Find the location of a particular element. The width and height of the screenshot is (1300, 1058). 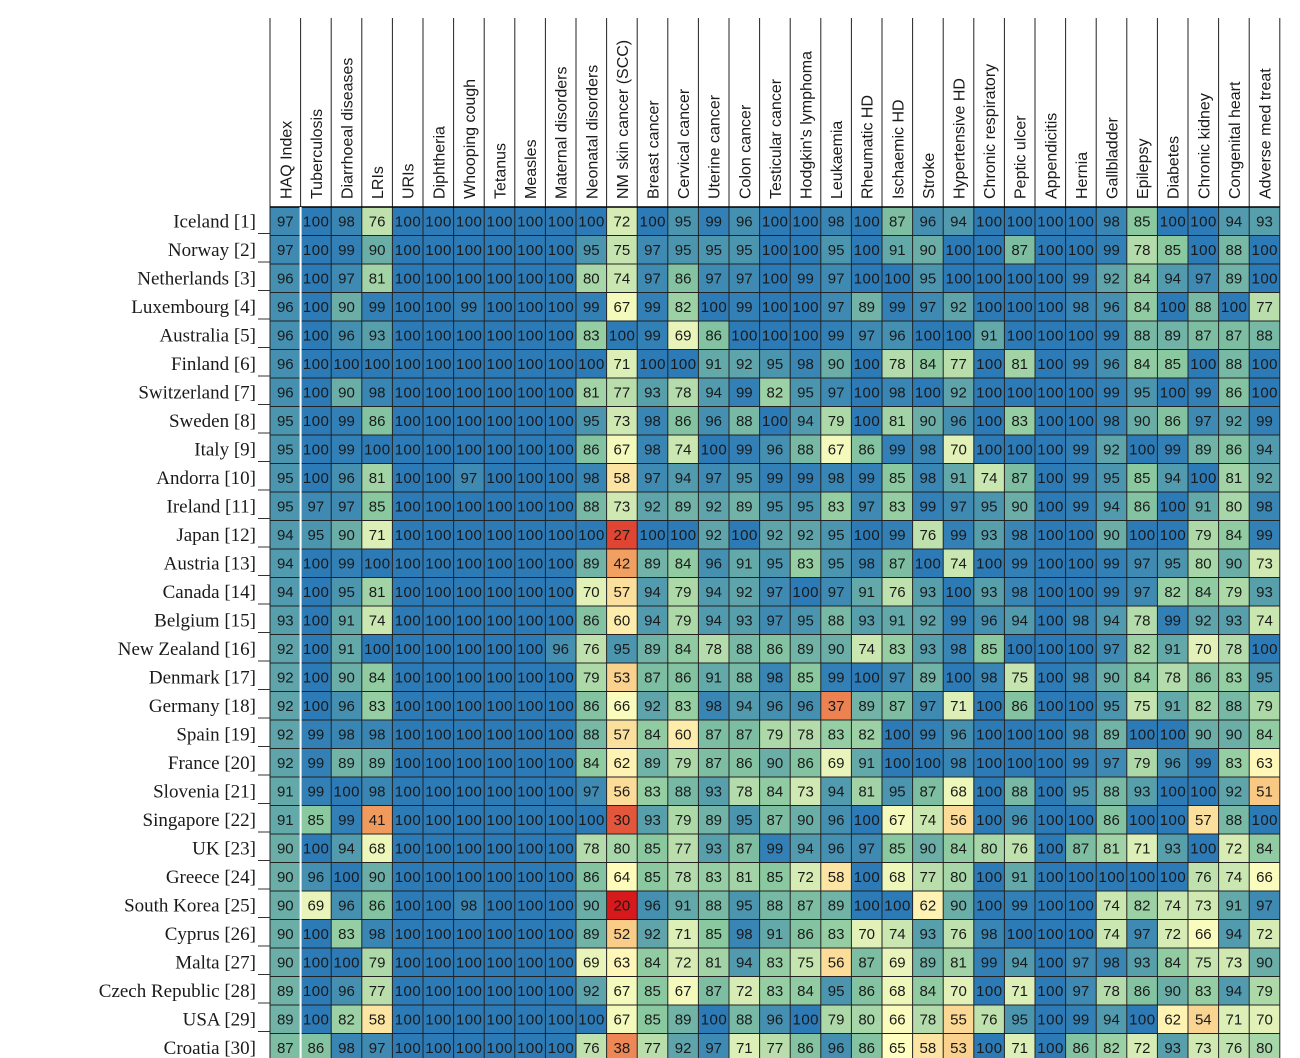

cell-value: 58 is located at coordinates (836, 877).